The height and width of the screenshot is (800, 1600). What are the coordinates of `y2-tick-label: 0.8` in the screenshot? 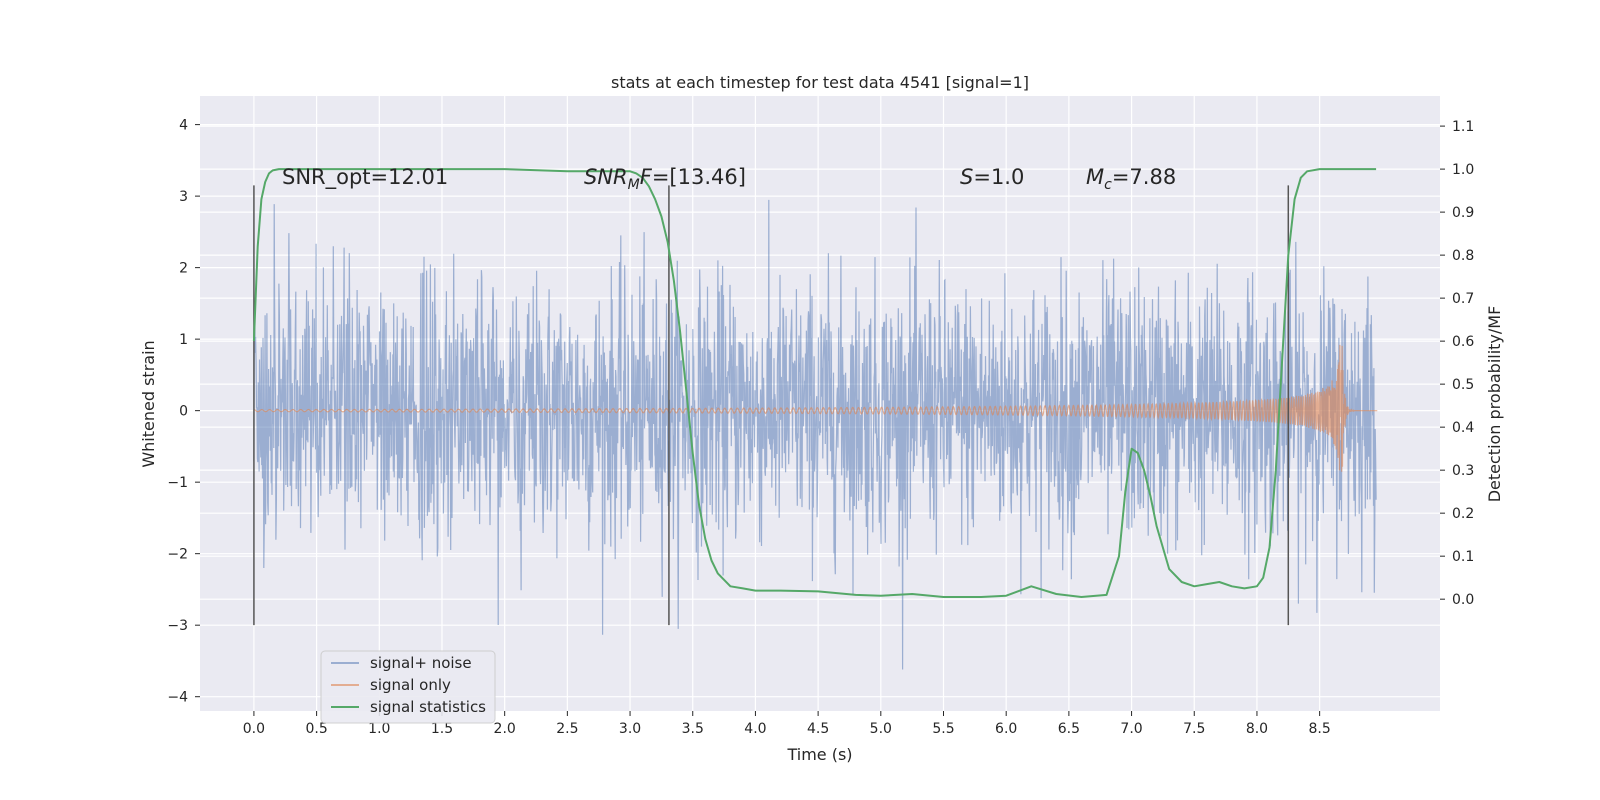 It's located at (1463, 256).